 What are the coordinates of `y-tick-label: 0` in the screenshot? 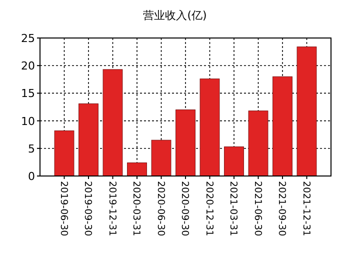 It's located at (31, 176).